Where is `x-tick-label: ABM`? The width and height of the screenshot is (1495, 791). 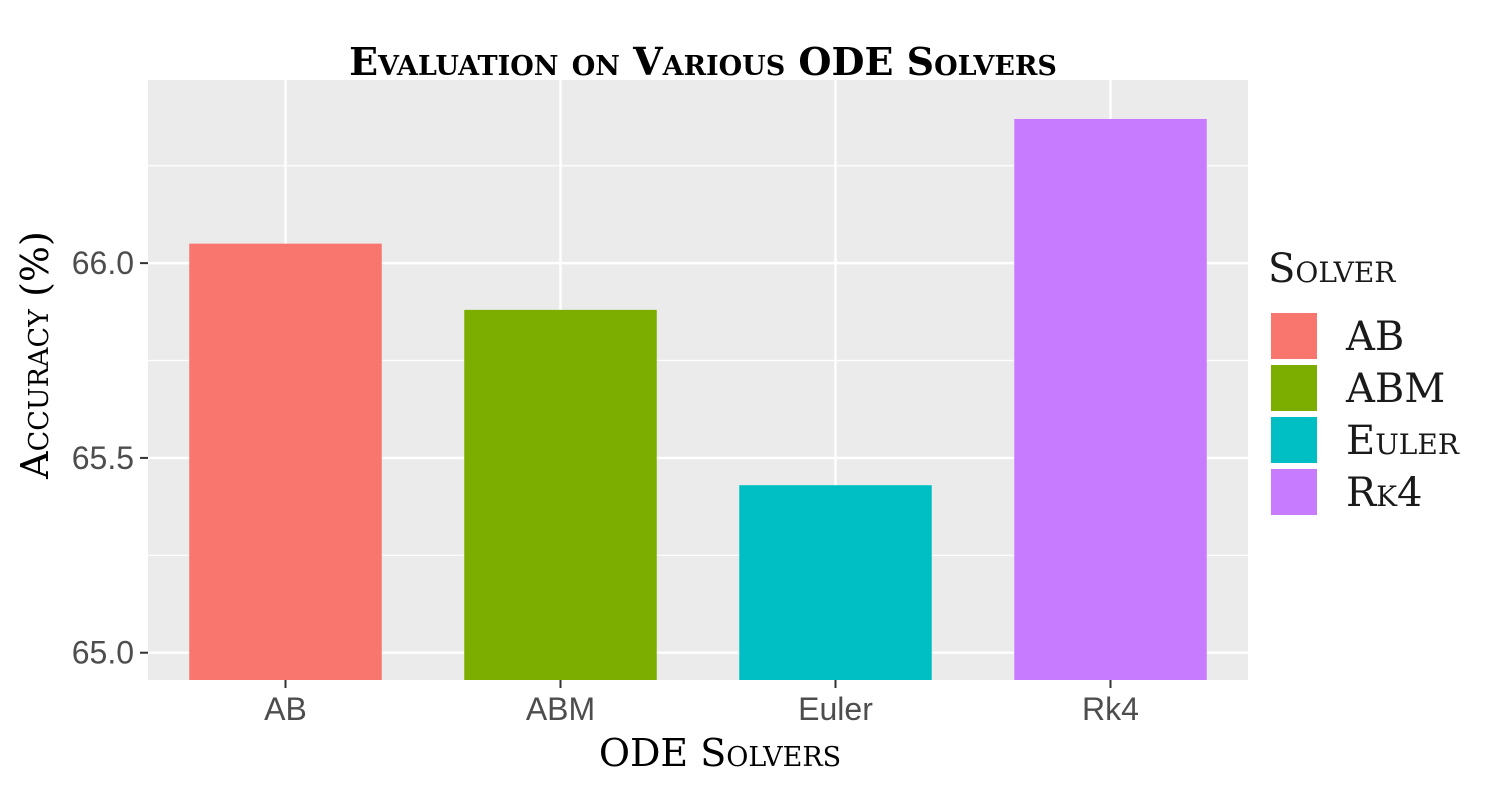 x-tick-label: ABM is located at coordinates (560, 709).